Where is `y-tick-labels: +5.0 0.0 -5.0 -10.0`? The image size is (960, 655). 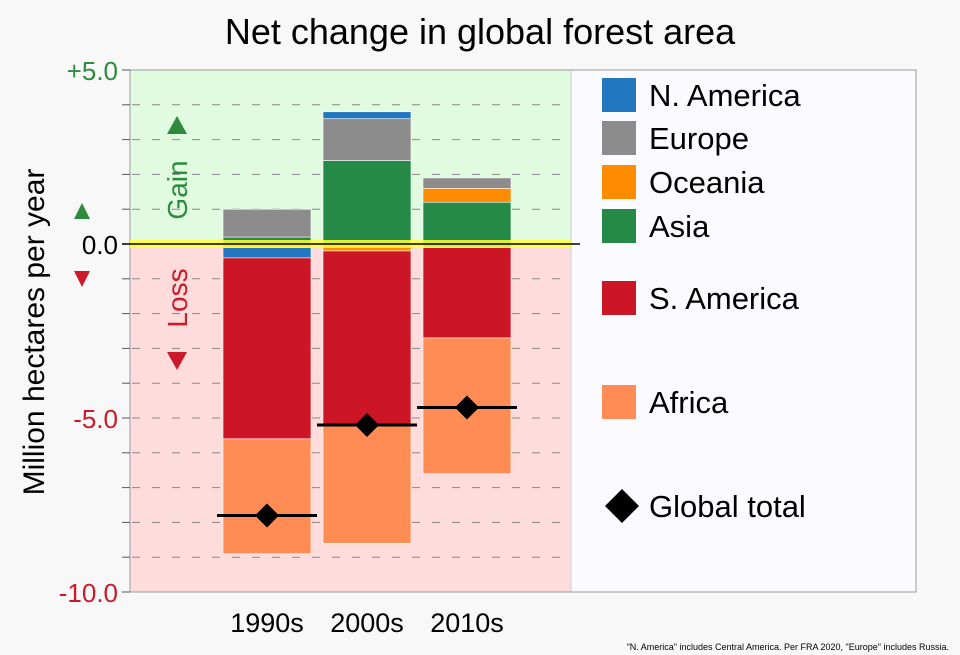 y-tick-labels: +5.0 0.0 -5.0 -10.0 is located at coordinates (88, 332).